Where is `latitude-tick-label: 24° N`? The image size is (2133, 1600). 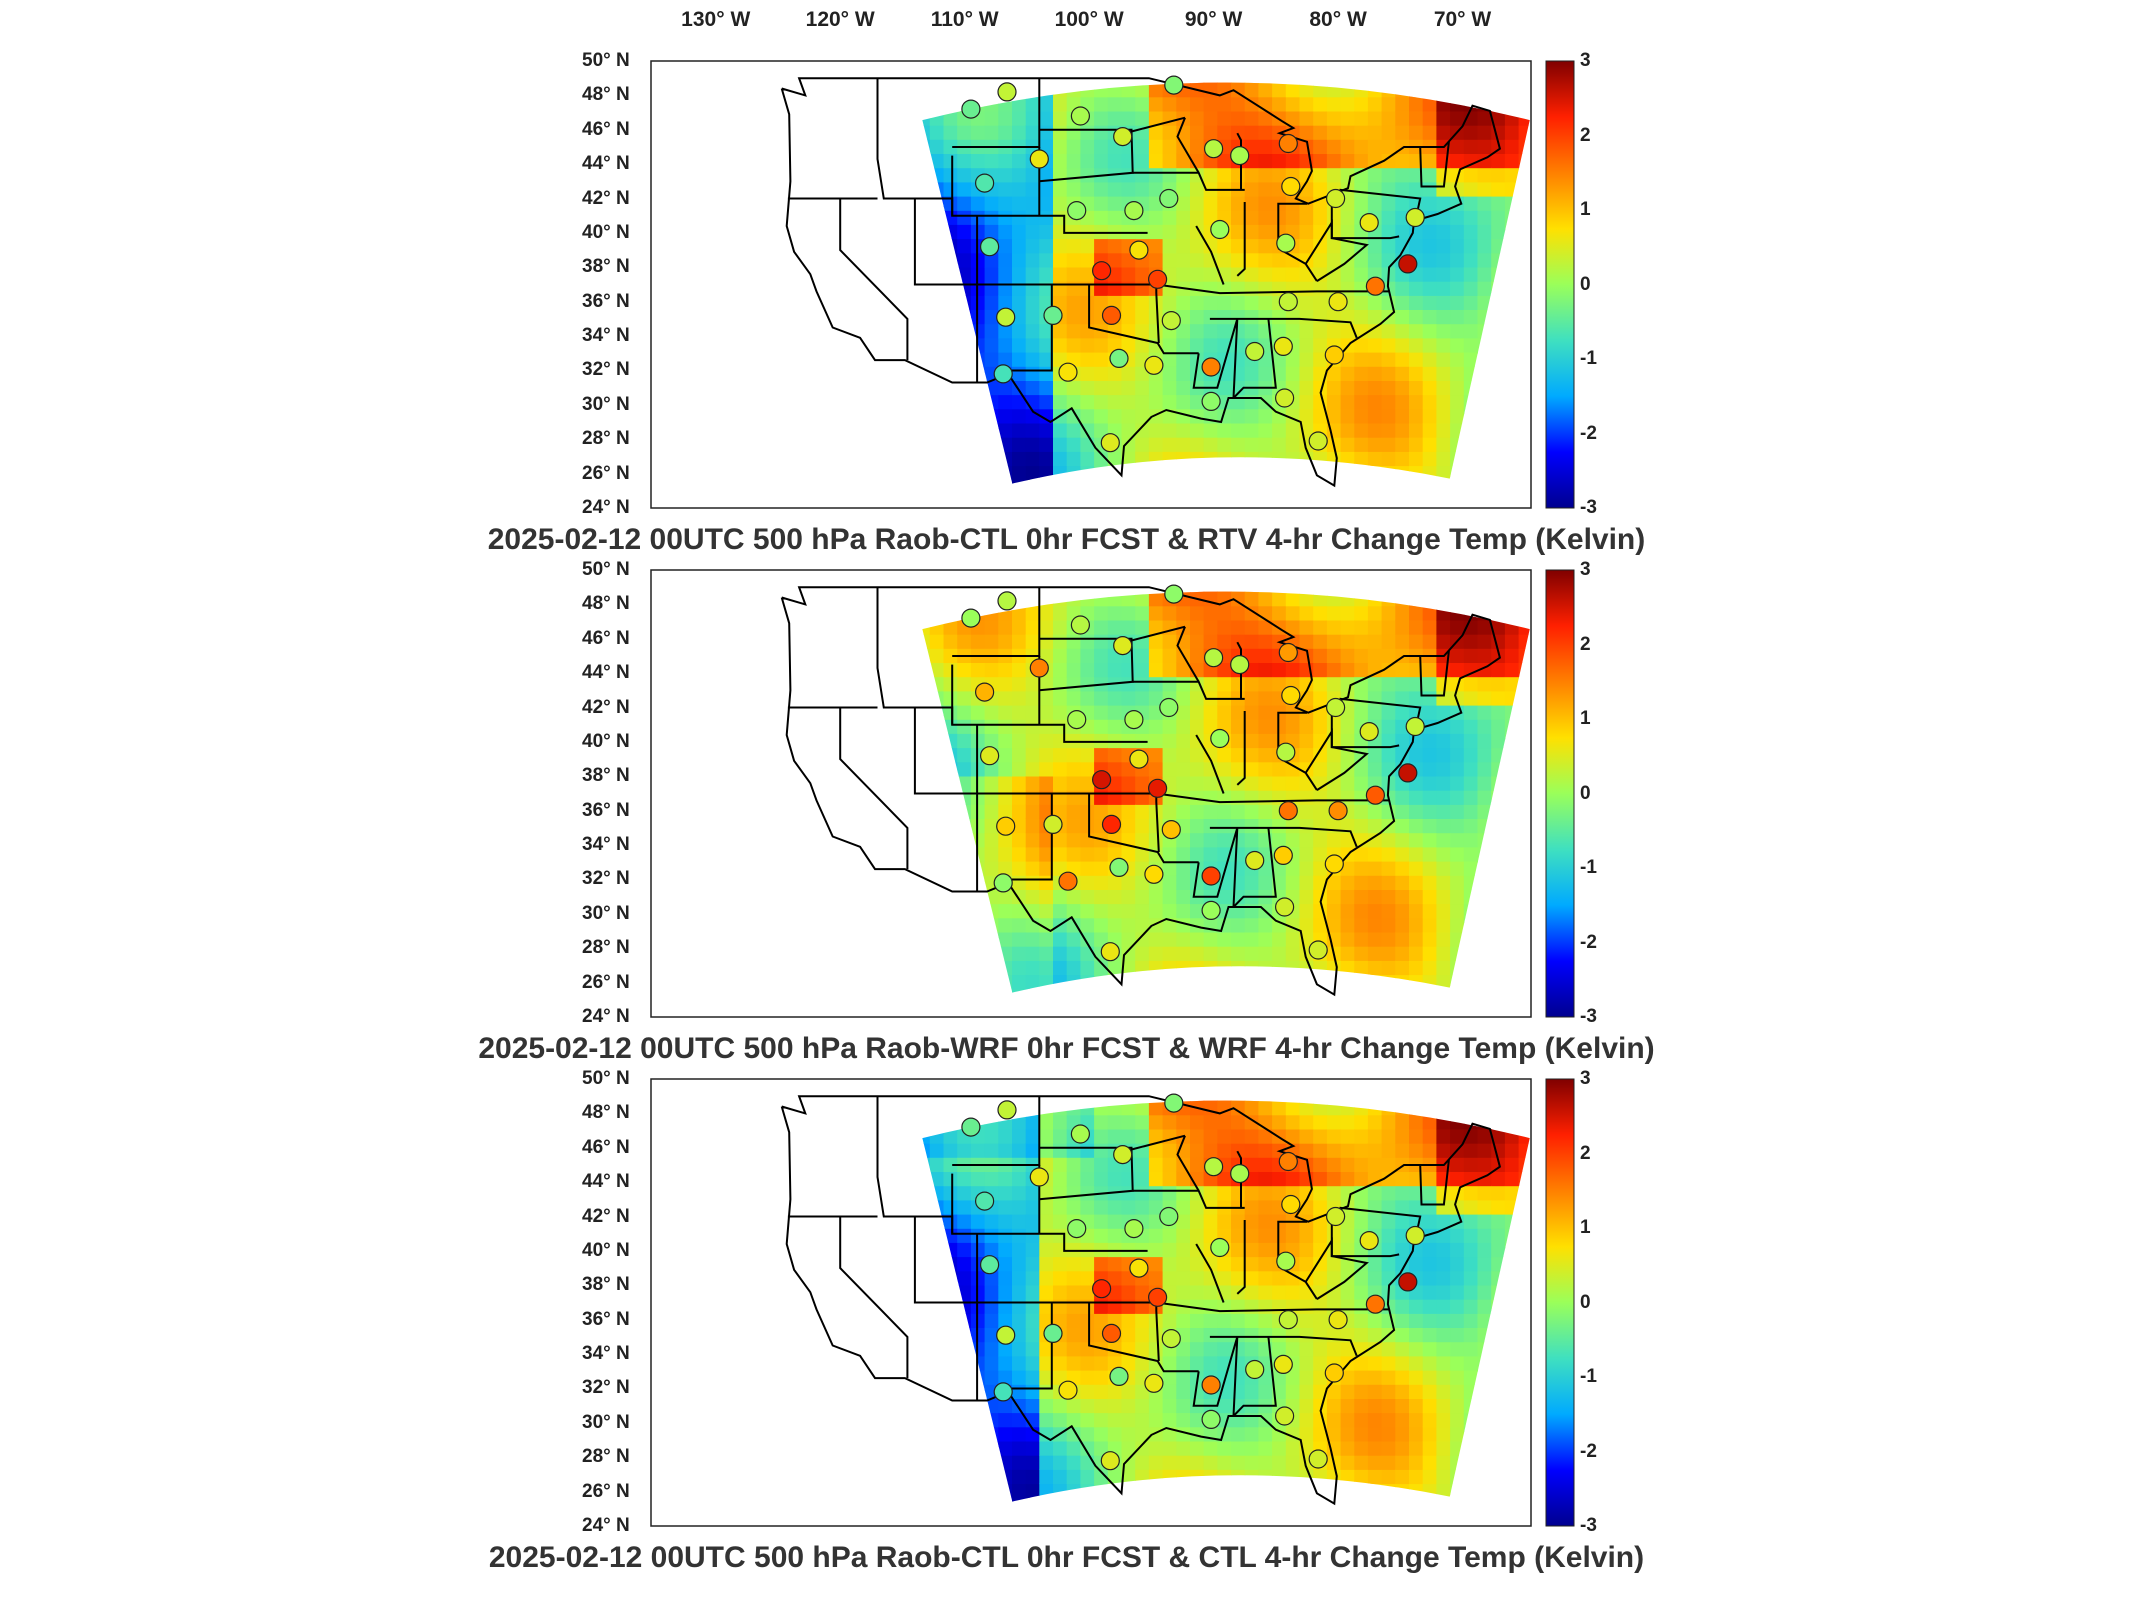 latitude-tick-label: 24° N is located at coordinates (606, 507).